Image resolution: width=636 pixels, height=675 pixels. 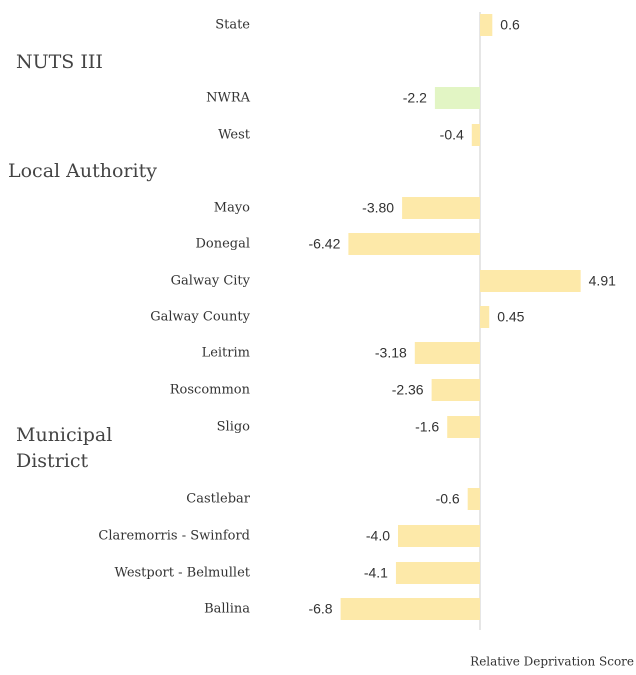 I want to click on group-heading: NUTS III, so click(x=59, y=62).